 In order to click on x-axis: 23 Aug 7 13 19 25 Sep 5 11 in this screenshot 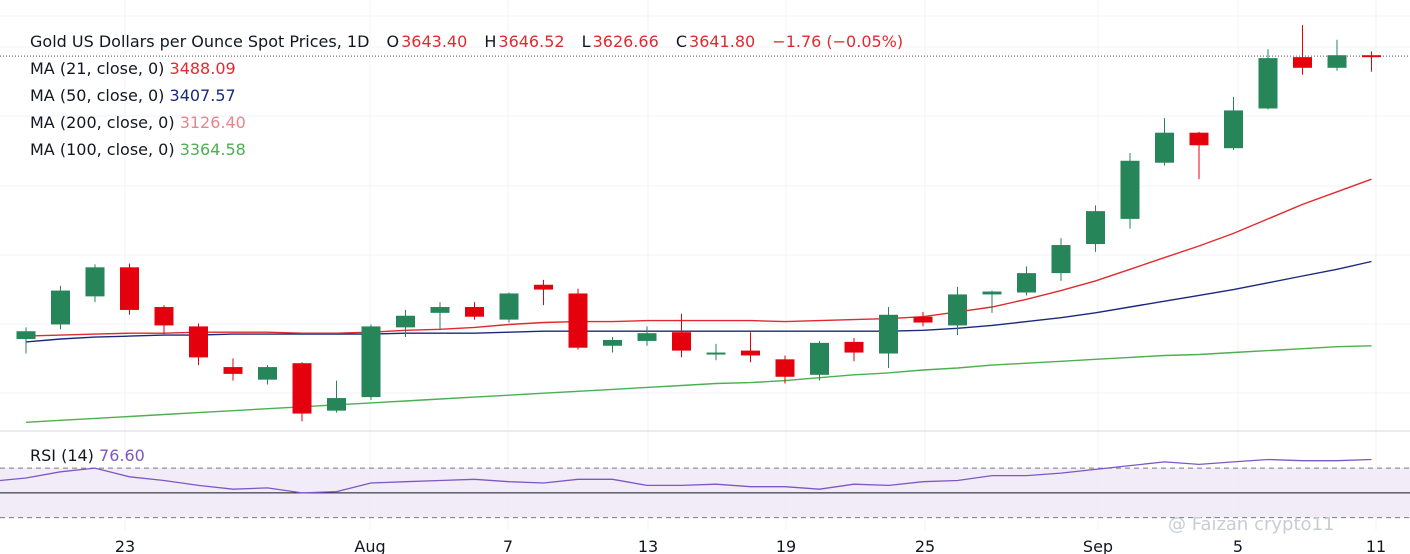, I will do `click(750, 545)`.